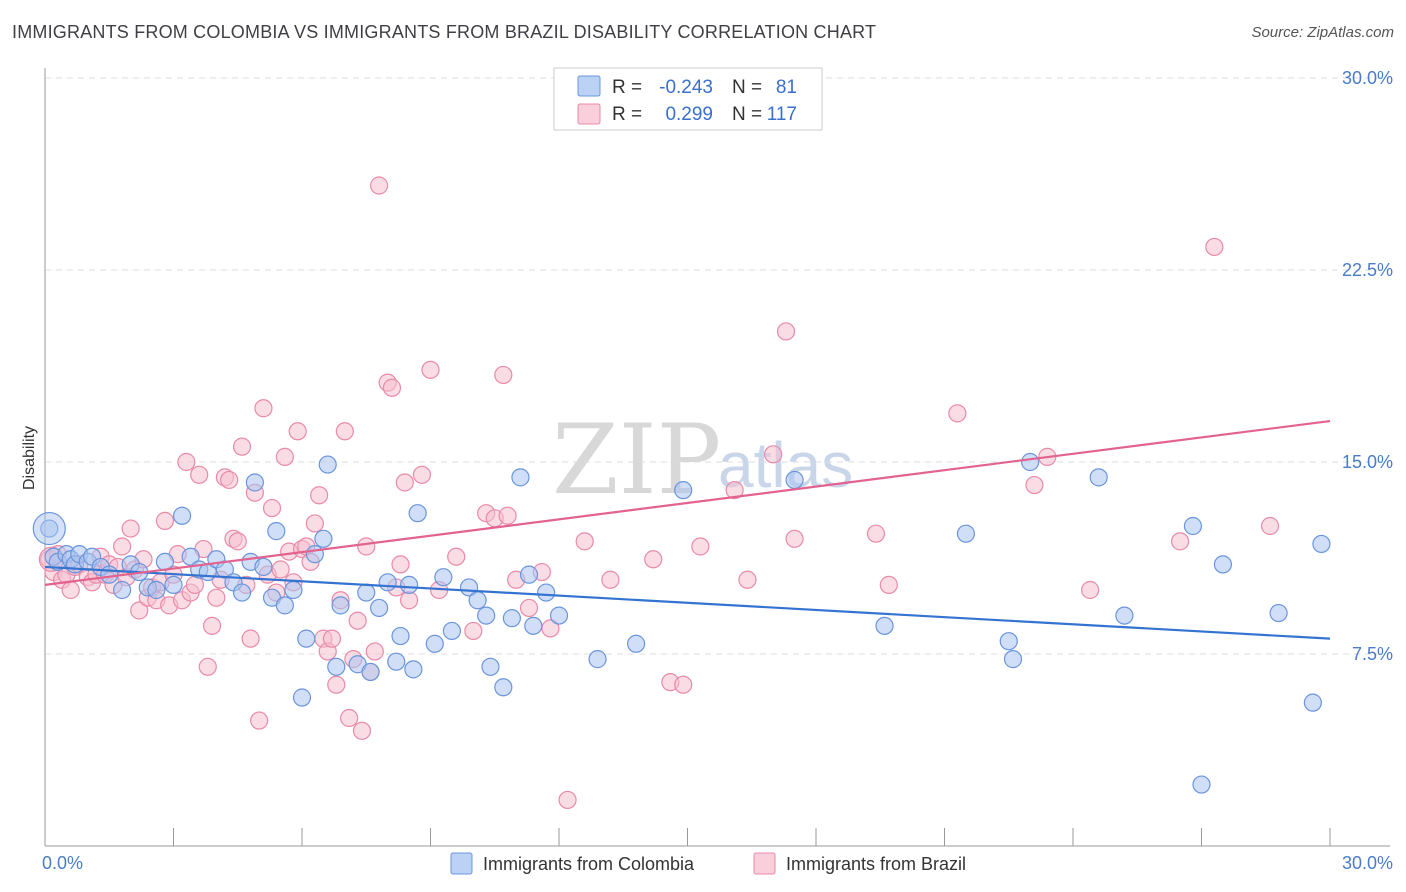 The height and width of the screenshot is (892, 1406). Describe the element at coordinates (589, 864) in the screenshot. I see `bottom-legend-label-colombia: Immigrants from Colombia` at that location.